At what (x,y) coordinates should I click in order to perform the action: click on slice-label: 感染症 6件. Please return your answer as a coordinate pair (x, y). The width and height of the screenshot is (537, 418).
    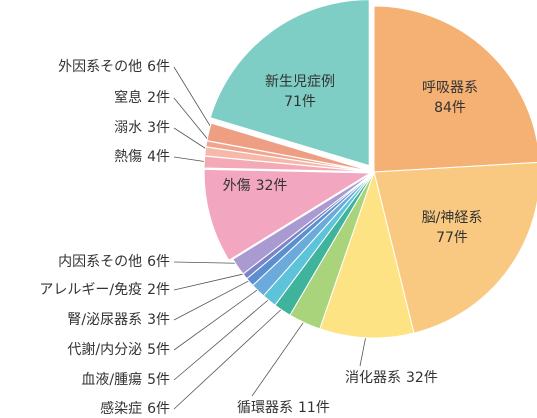
    Looking at the image, I should click on (135, 408).